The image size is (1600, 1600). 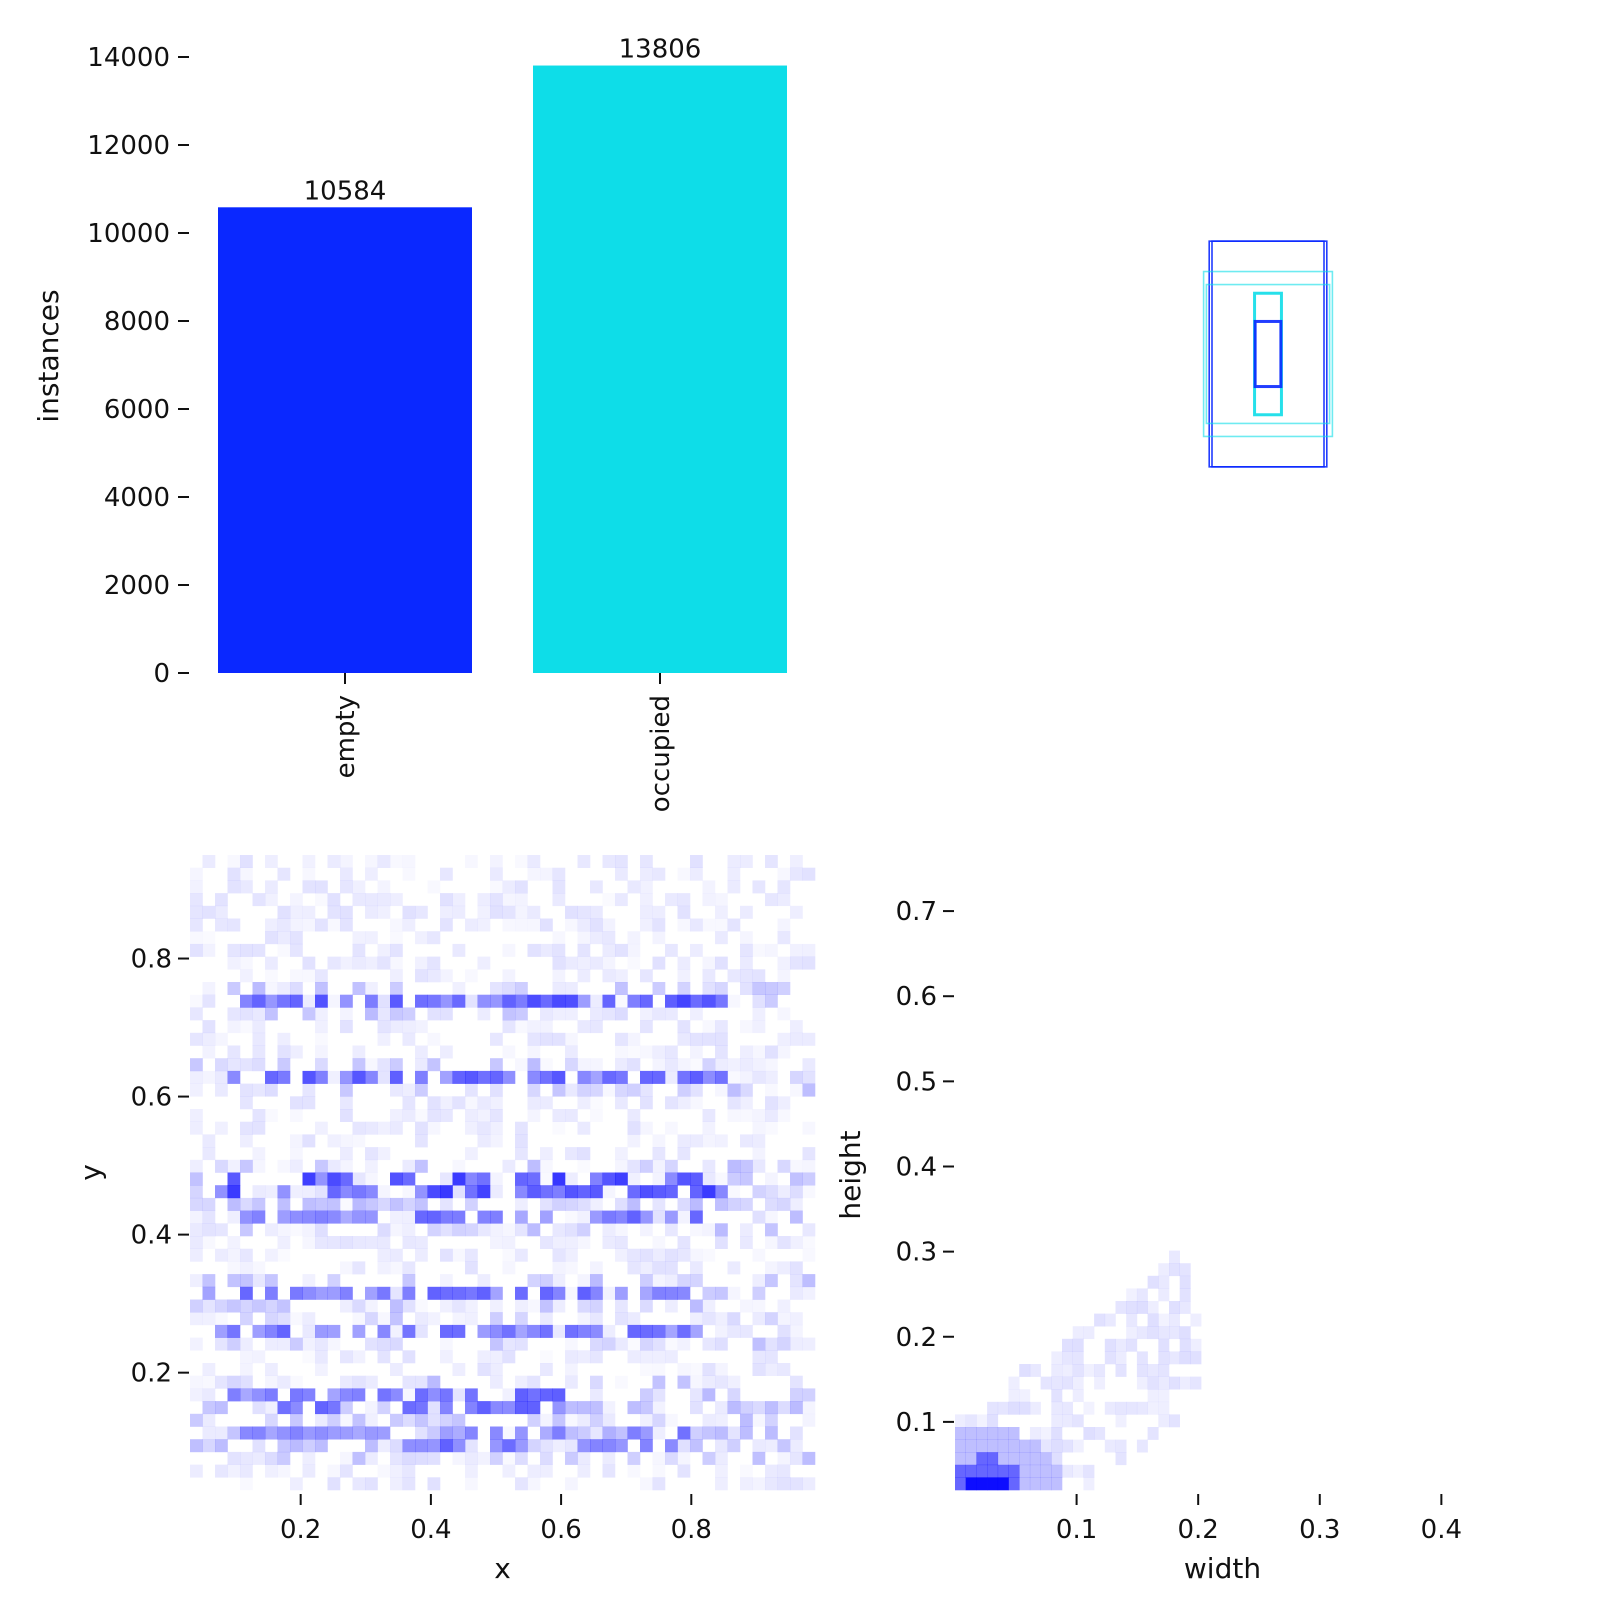 I want to click on anchor-box, so click(x=1268, y=354).